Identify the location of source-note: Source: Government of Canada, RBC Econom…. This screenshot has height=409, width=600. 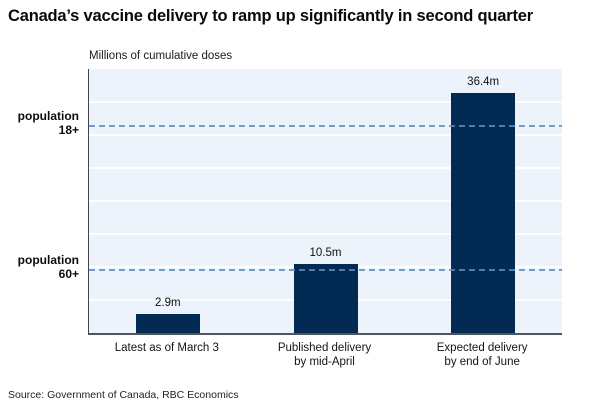
(123, 395).